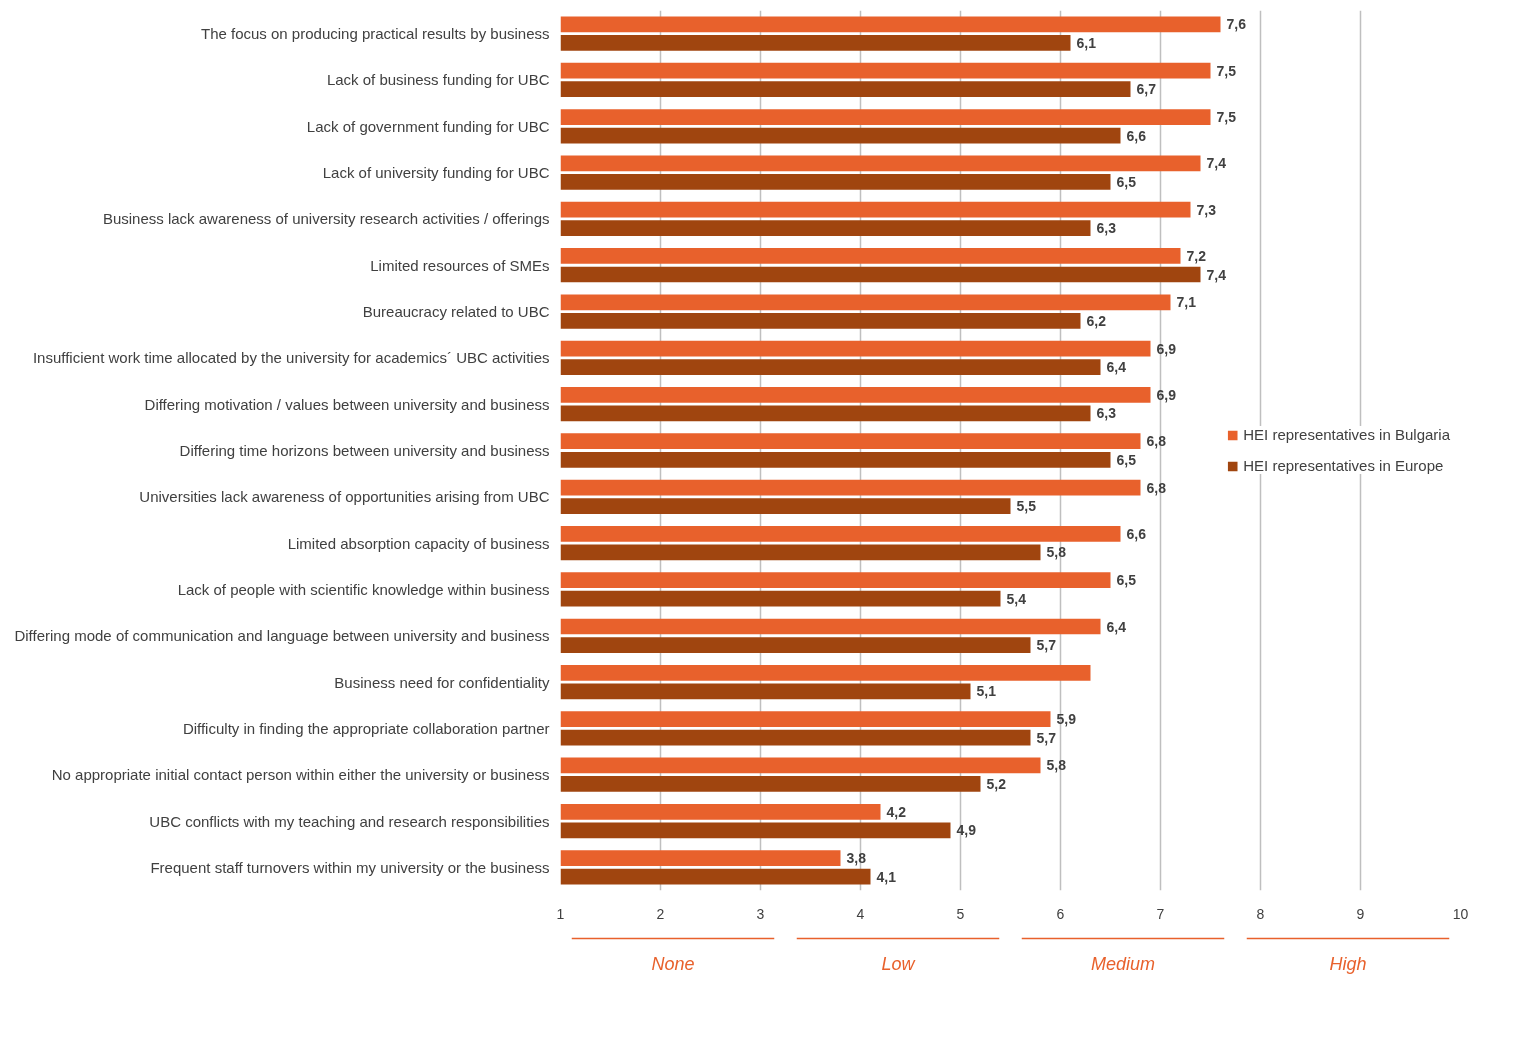 This screenshot has width=1517, height=1061. What do you see at coordinates (673, 963) in the screenshot?
I see `text: None` at bounding box center [673, 963].